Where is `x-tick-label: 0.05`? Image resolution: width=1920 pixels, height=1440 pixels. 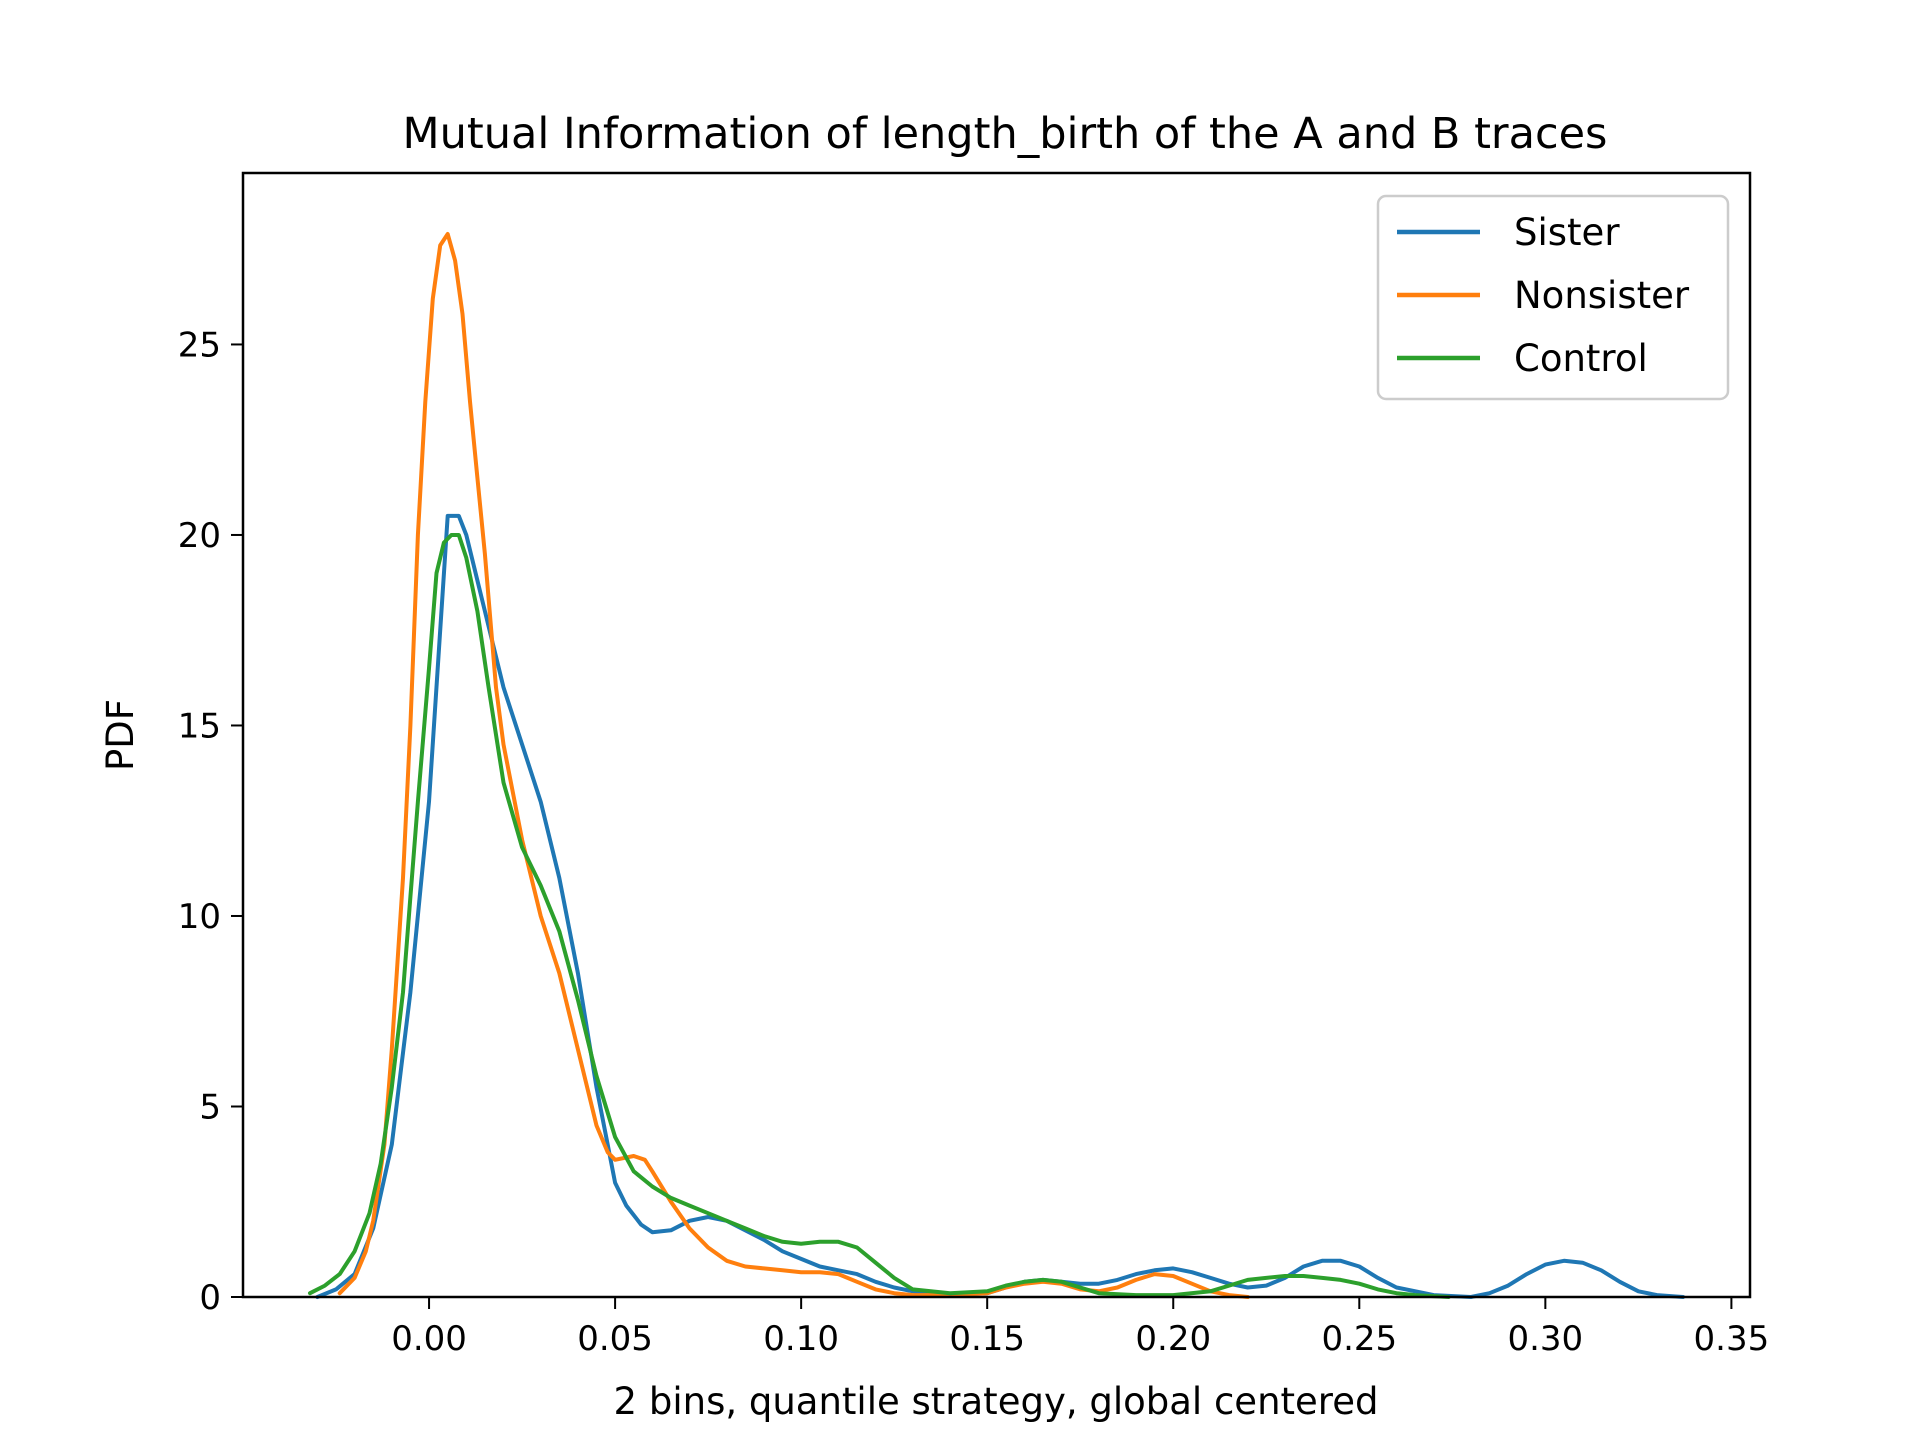
x-tick-label: 0.05 is located at coordinates (615, 1339).